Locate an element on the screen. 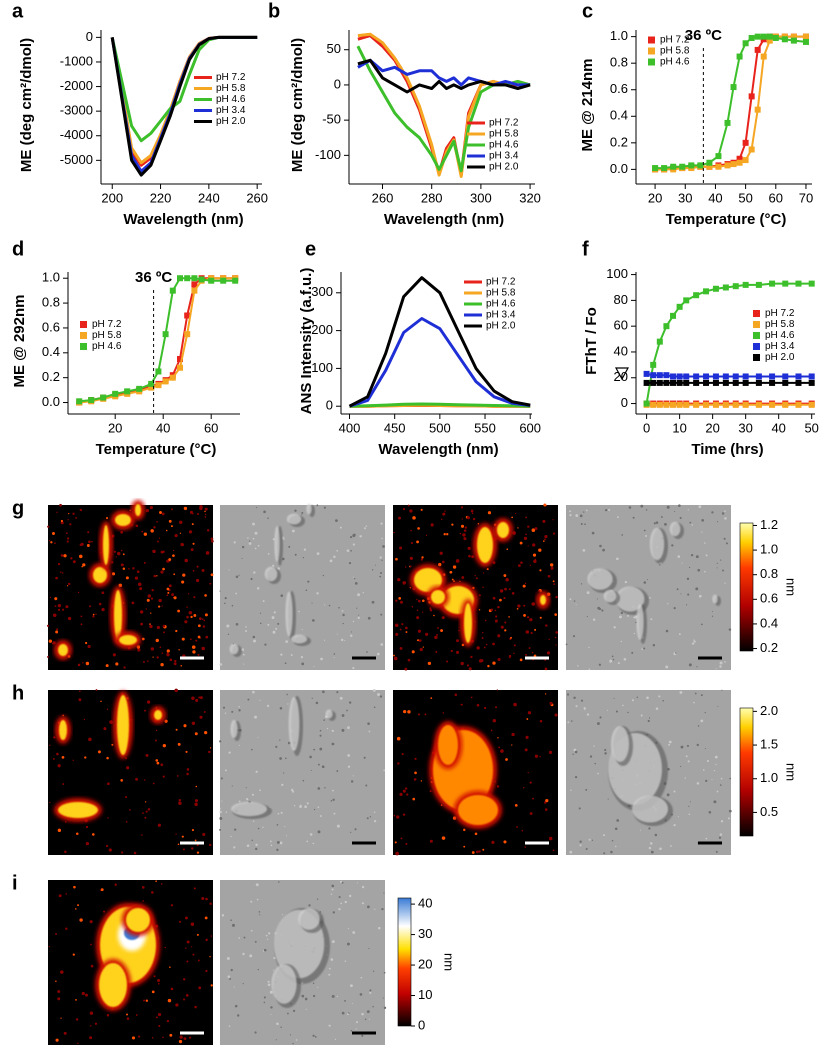 This screenshot has width=830, height=1050. x-tick-label: 240 is located at coordinates (209, 197).